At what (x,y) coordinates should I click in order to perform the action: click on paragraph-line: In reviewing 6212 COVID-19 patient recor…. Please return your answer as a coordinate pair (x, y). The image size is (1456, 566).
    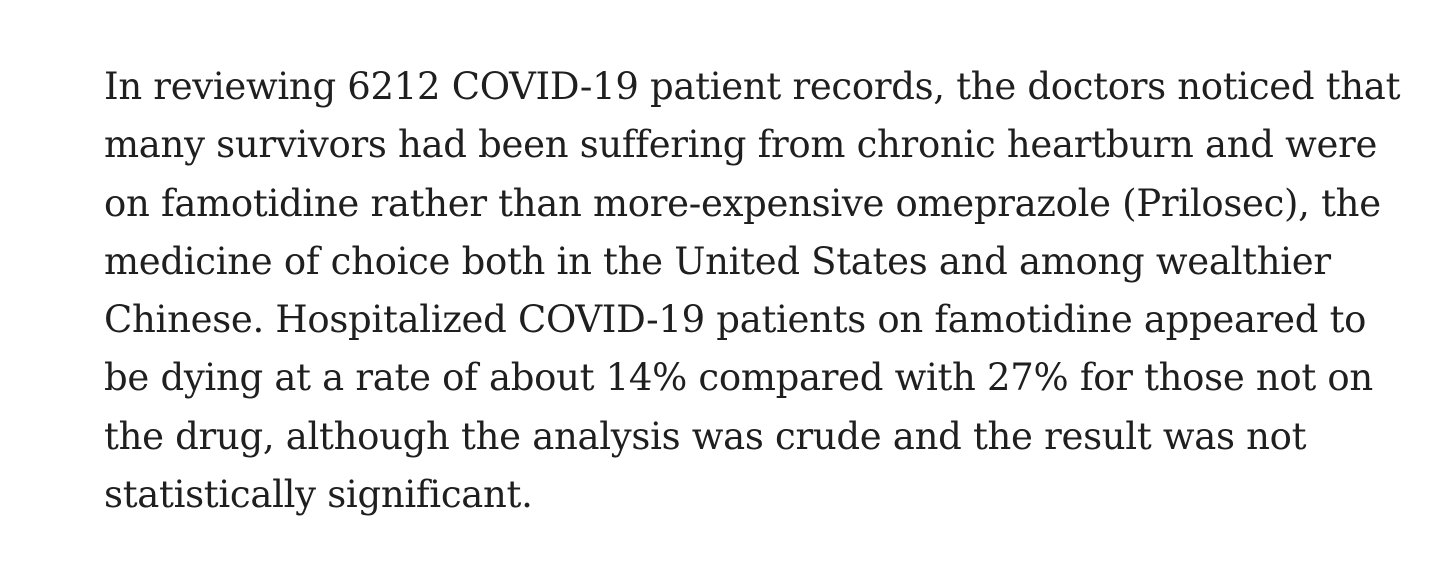
    Looking at the image, I should click on (752, 86).